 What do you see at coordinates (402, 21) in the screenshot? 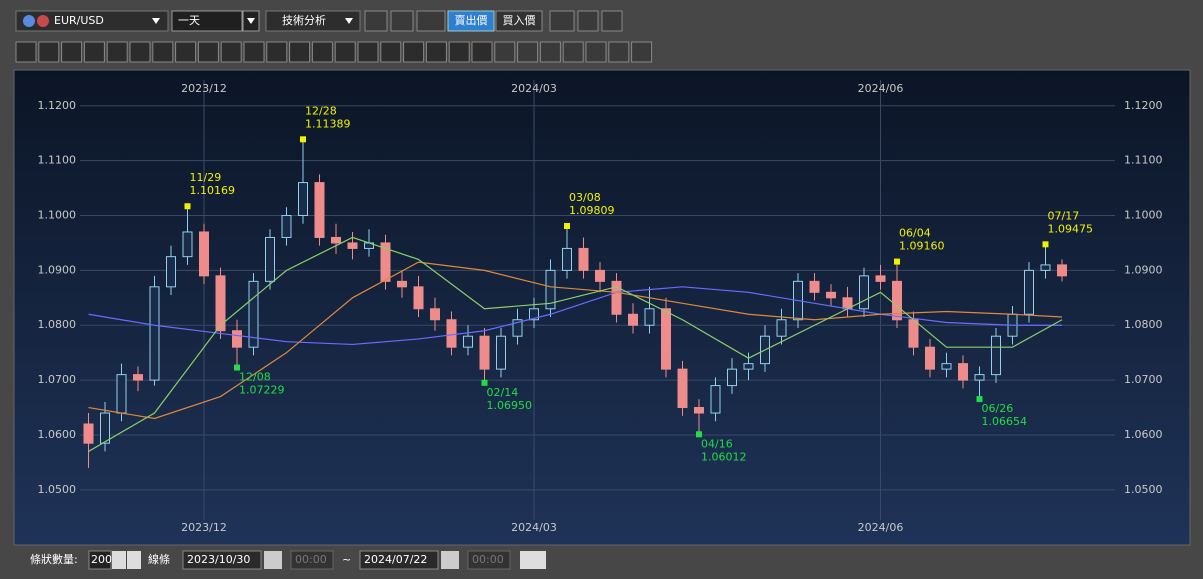
I see `info-button` at bounding box center [402, 21].